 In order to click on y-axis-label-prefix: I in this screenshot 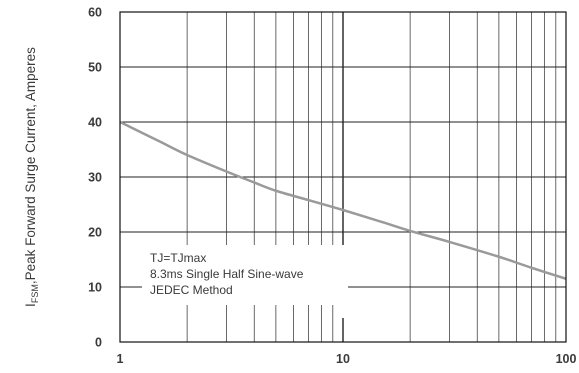, I will do `click(30, 305)`.